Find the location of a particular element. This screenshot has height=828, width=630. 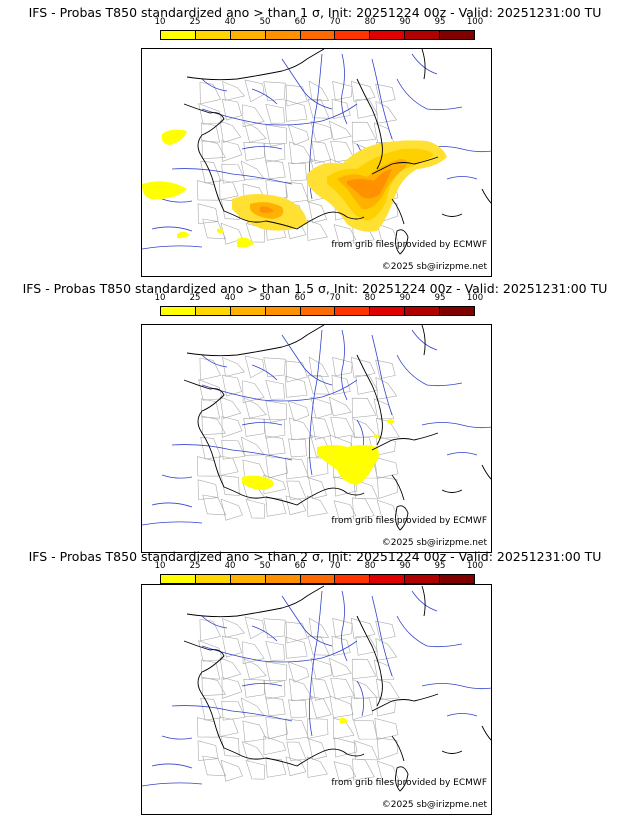

colorbar-tick-label: 100 is located at coordinates (475, 22).